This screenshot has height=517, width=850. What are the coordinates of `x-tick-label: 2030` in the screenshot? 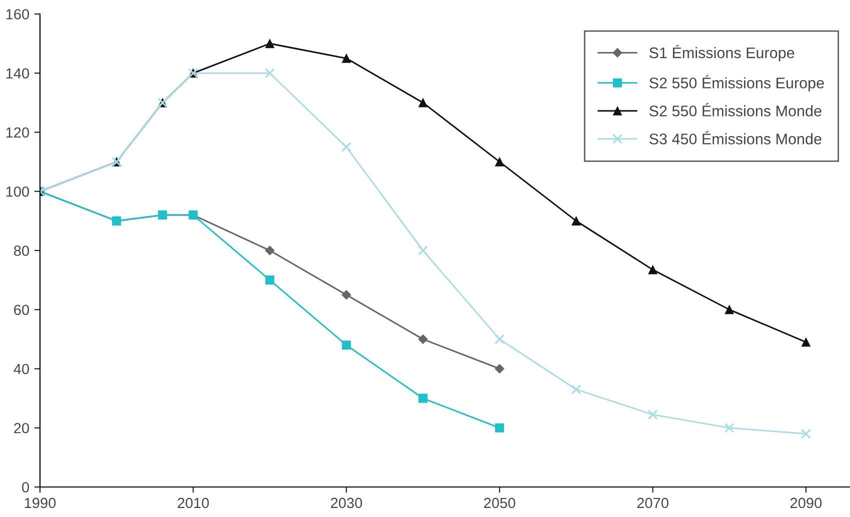 It's located at (346, 503).